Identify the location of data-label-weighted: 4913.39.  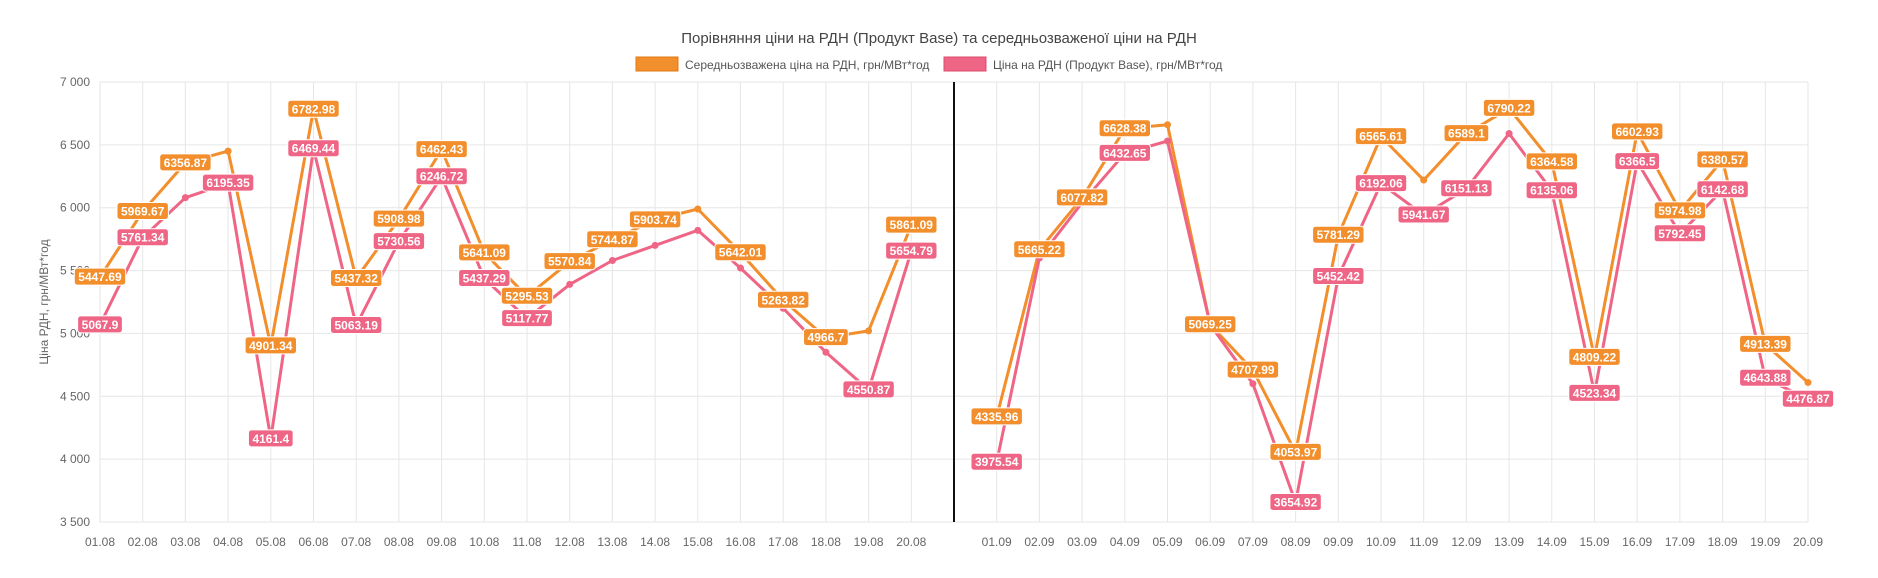
(1765, 343).